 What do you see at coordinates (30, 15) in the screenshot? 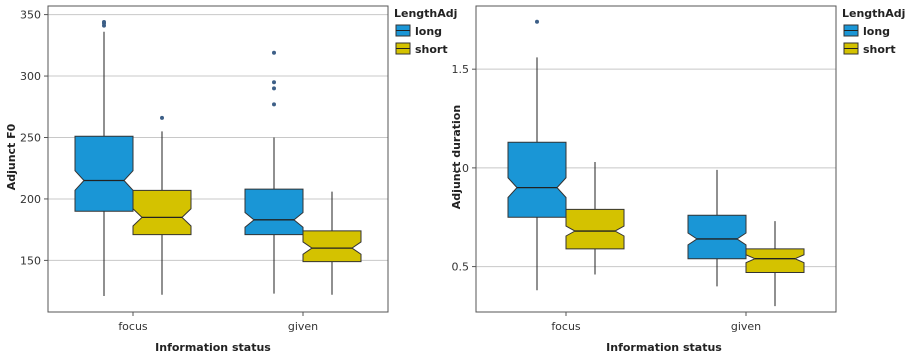
I see `y-tick-label: 350` at bounding box center [30, 15].